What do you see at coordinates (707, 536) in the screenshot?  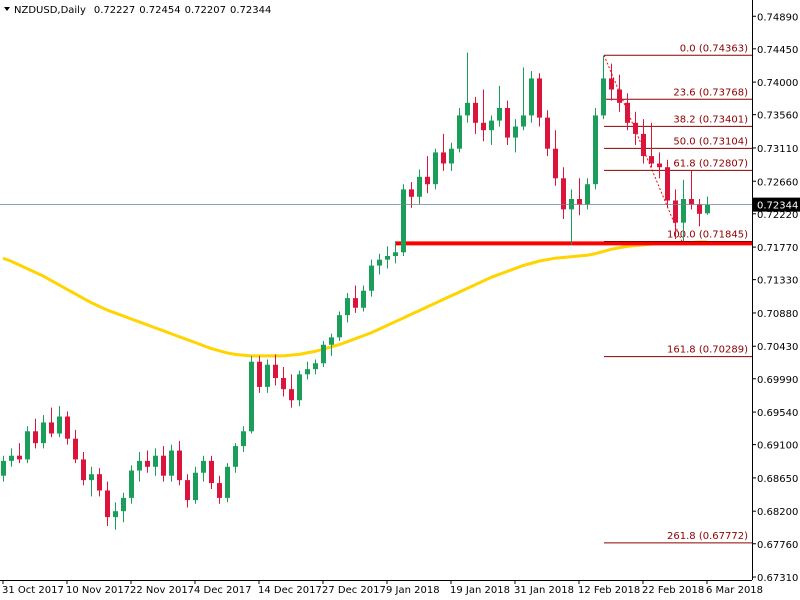 I see `fib-label: 261.8 (0.67772)` at bounding box center [707, 536].